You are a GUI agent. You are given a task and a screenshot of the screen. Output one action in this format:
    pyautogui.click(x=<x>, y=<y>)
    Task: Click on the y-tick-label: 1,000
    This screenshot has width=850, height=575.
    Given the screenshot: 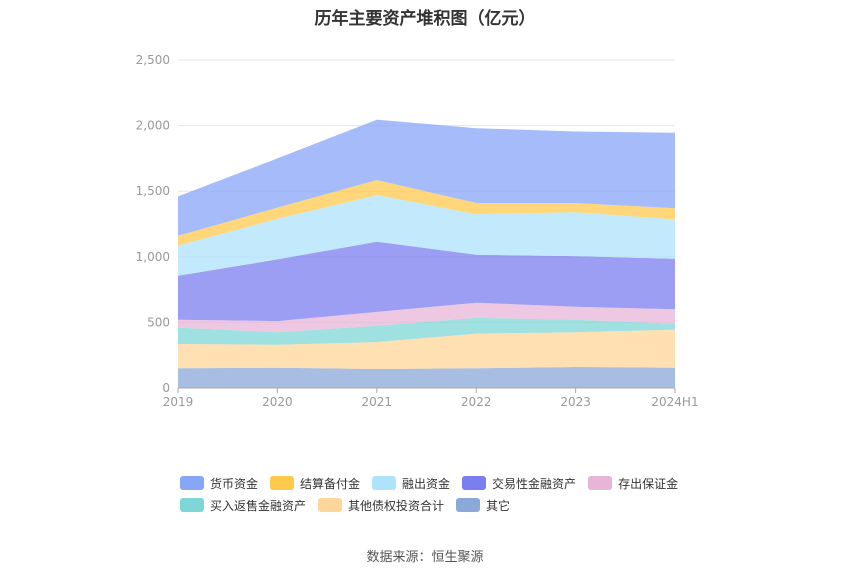 What is the action you would take?
    pyautogui.click(x=153, y=257)
    